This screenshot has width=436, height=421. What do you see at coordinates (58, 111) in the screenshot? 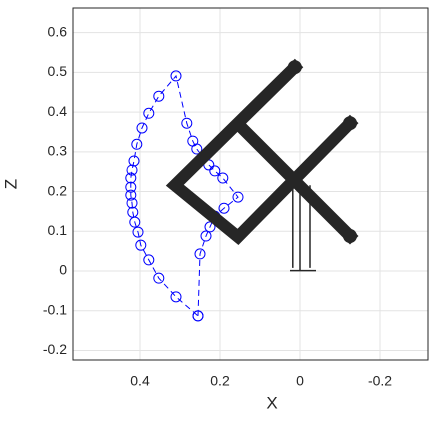
I see `y-tick-label: 0.4` at bounding box center [58, 111].